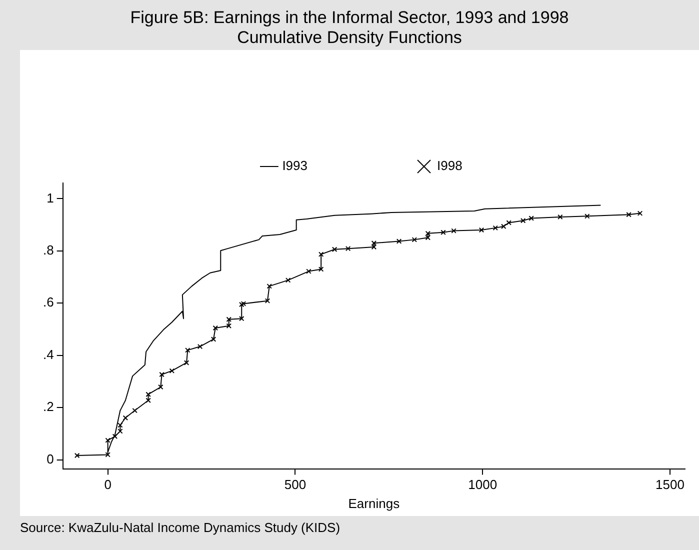 This screenshot has width=699, height=550. Describe the element at coordinates (295, 166) in the screenshot. I see `legend-label: I993` at that location.